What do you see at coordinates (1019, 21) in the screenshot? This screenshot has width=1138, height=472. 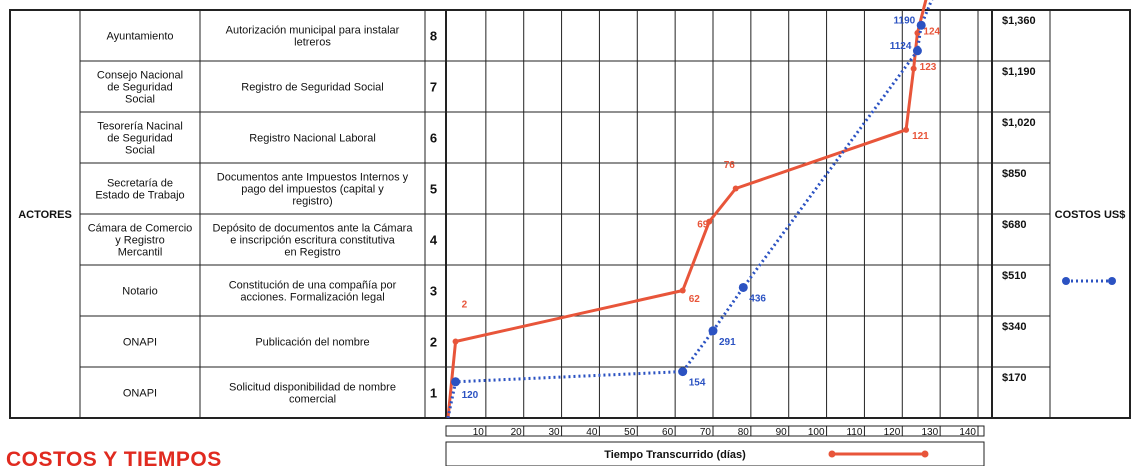 I see `cost-label: $1,360` at bounding box center [1019, 21].